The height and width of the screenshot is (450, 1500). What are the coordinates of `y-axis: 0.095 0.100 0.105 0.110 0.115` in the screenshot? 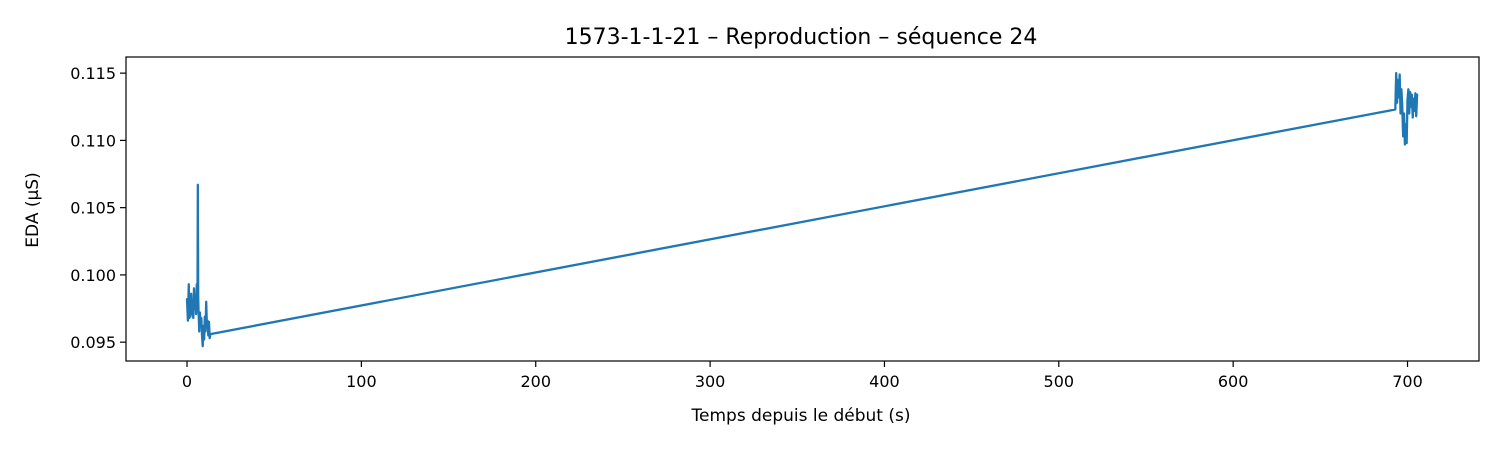 It's located at (98, 208).